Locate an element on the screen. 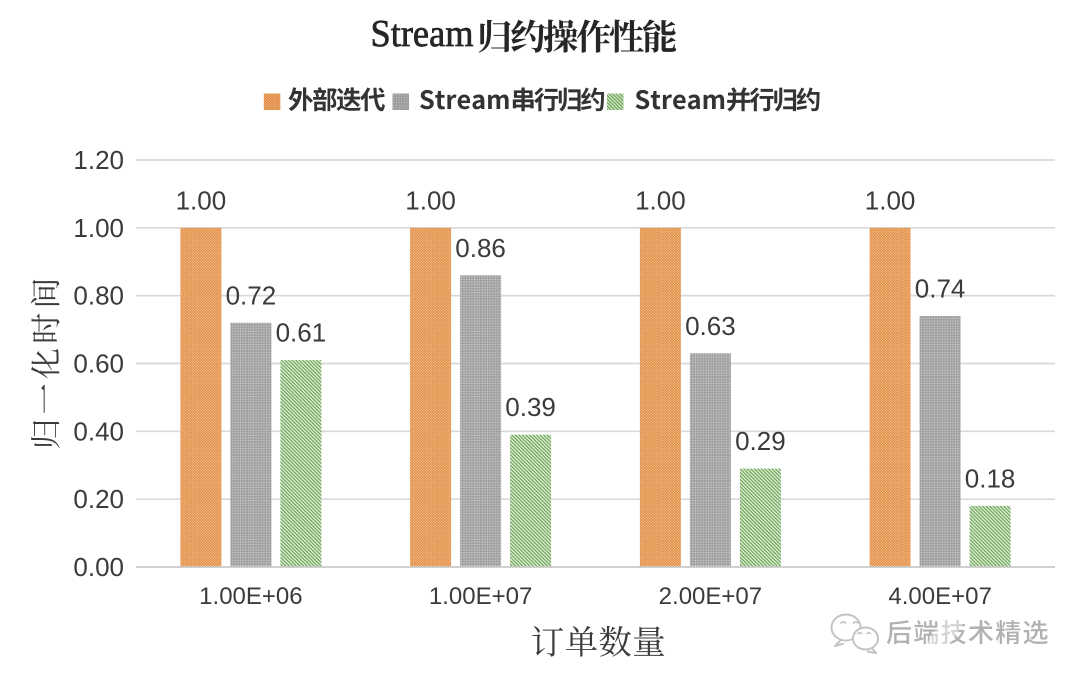 This screenshot has width=1080, height=686. svg-text: 1.00E+07 is located at coordinates (480, 596).